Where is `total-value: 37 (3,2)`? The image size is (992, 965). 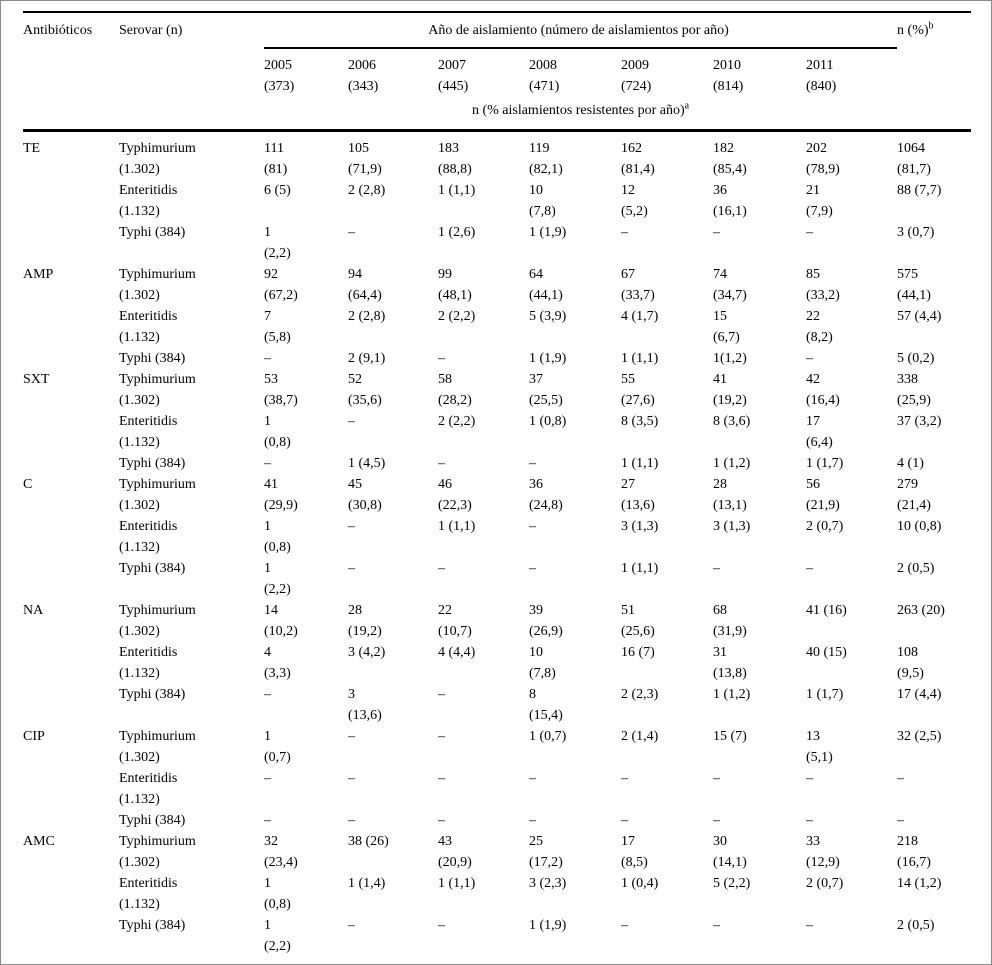
total-value: 37 (3,2) is located at coordinates (919, 421).